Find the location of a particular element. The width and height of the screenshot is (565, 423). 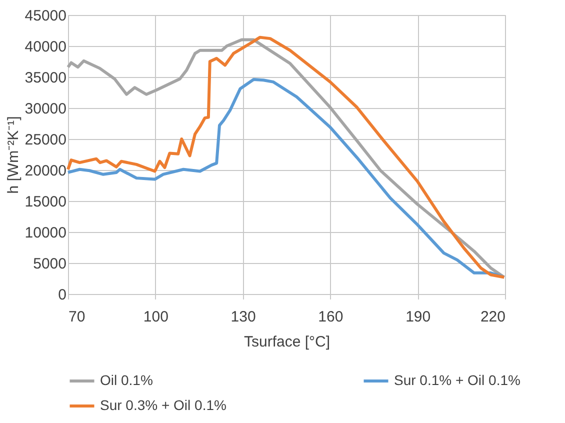

y-tick-label: 5000 is located at coordinates (49, 264).